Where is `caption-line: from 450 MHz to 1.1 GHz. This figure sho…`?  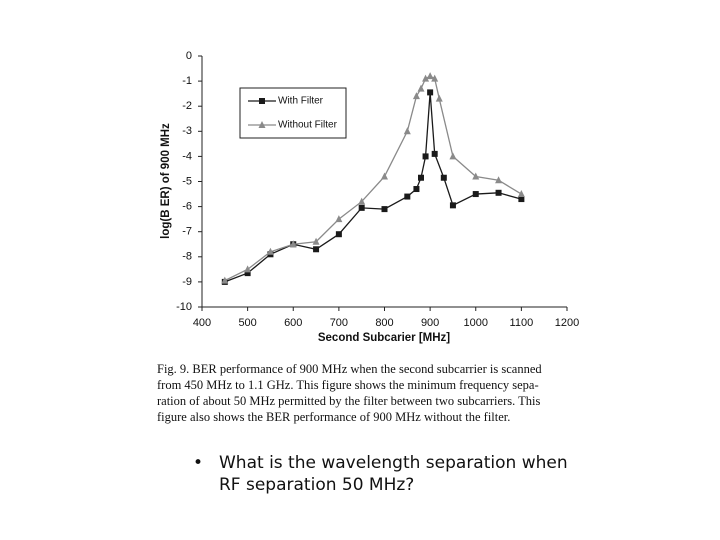 caption-line: from 450 MHz to 1.1 GHz. This figure sho… is located at coordinates (348, 385).